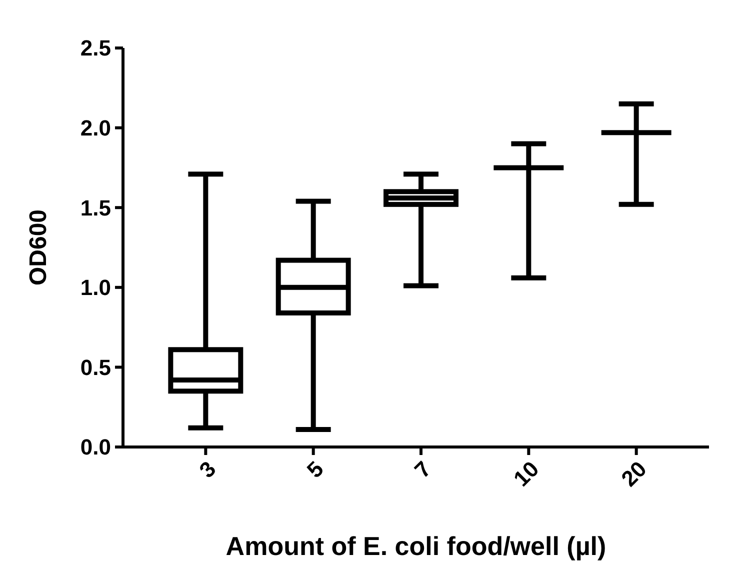  I want to click on y-tick-label: 1.0, so click(95, 287).